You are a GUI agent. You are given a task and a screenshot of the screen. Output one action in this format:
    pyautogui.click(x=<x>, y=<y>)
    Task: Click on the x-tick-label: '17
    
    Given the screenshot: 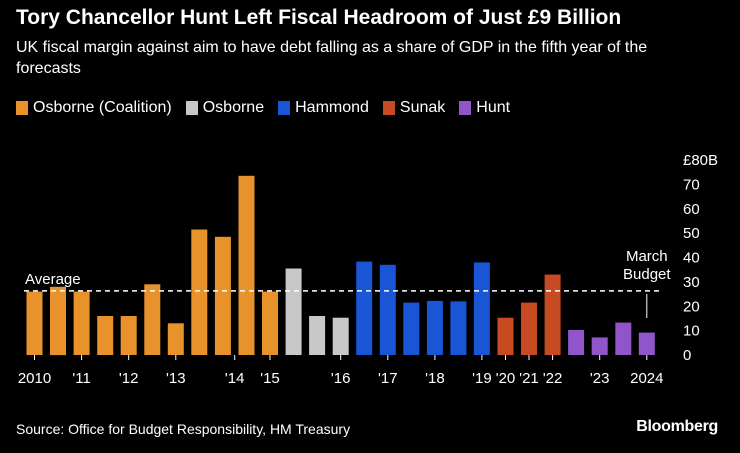 What is the action you would take?
    pyautogui.click(x=388, y=378)
    